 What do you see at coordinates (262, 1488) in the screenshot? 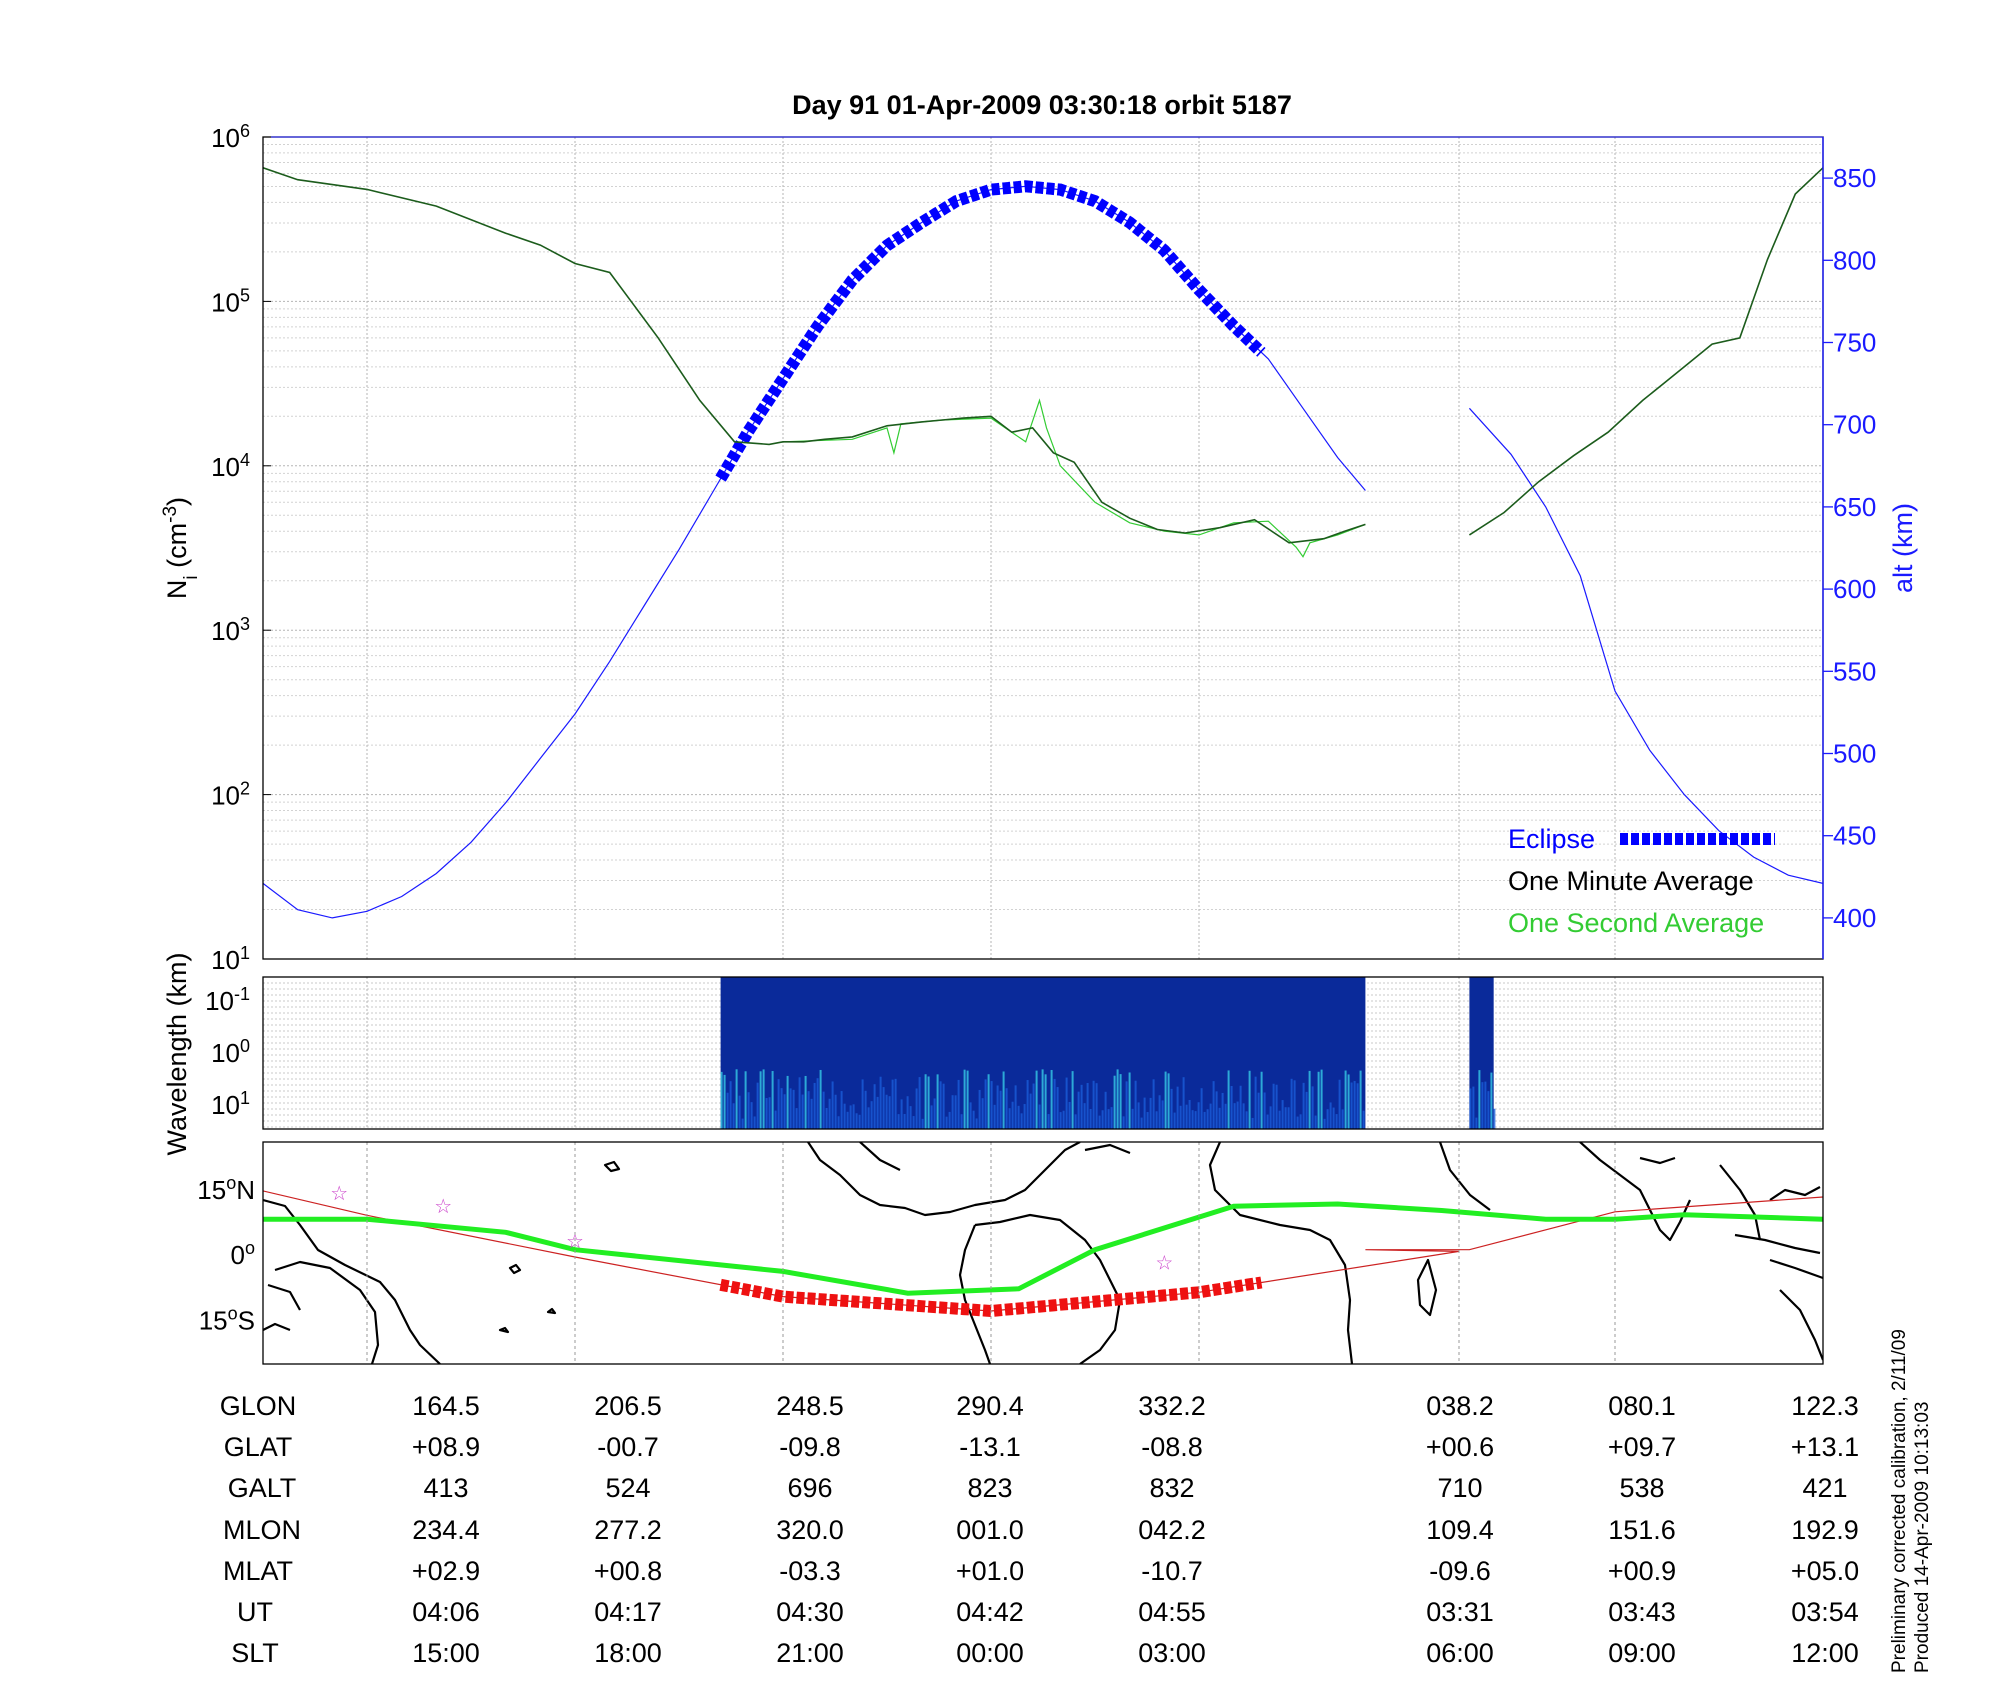
I see `row-label: GALT` at bounding box center [262, 1488].